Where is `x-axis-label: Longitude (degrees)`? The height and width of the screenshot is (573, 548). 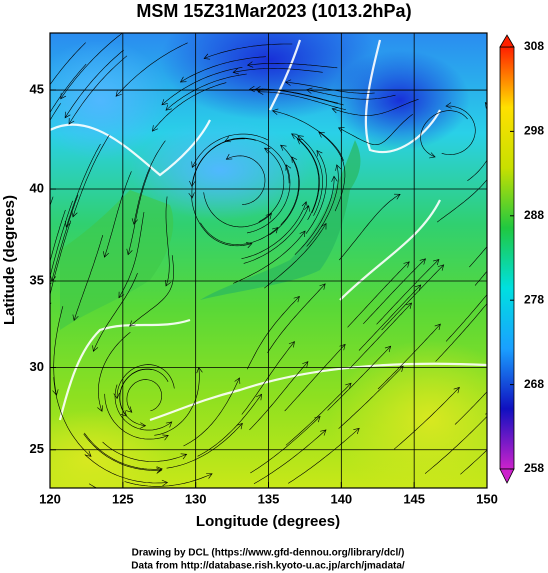 x-axis-label: Longitude (degrees) is located at coordinates (268, 521).